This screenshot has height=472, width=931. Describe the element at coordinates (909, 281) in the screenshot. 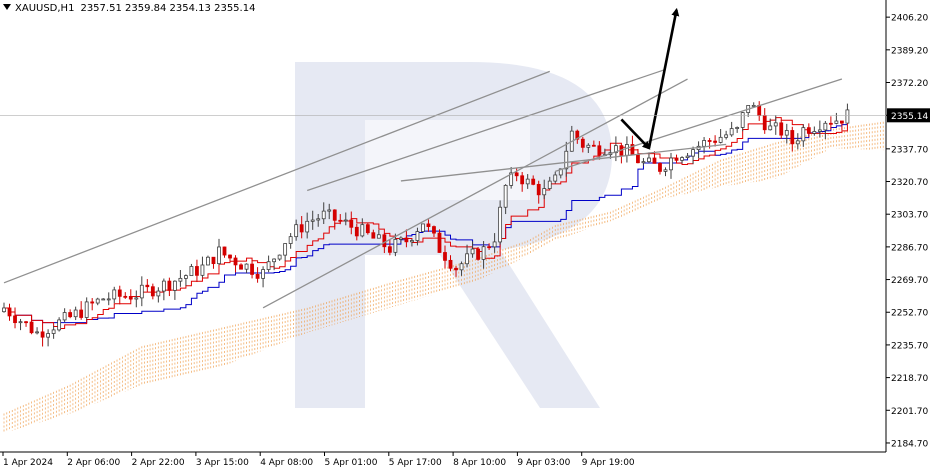

I see `y-tick-label: 2269.70` at that location.